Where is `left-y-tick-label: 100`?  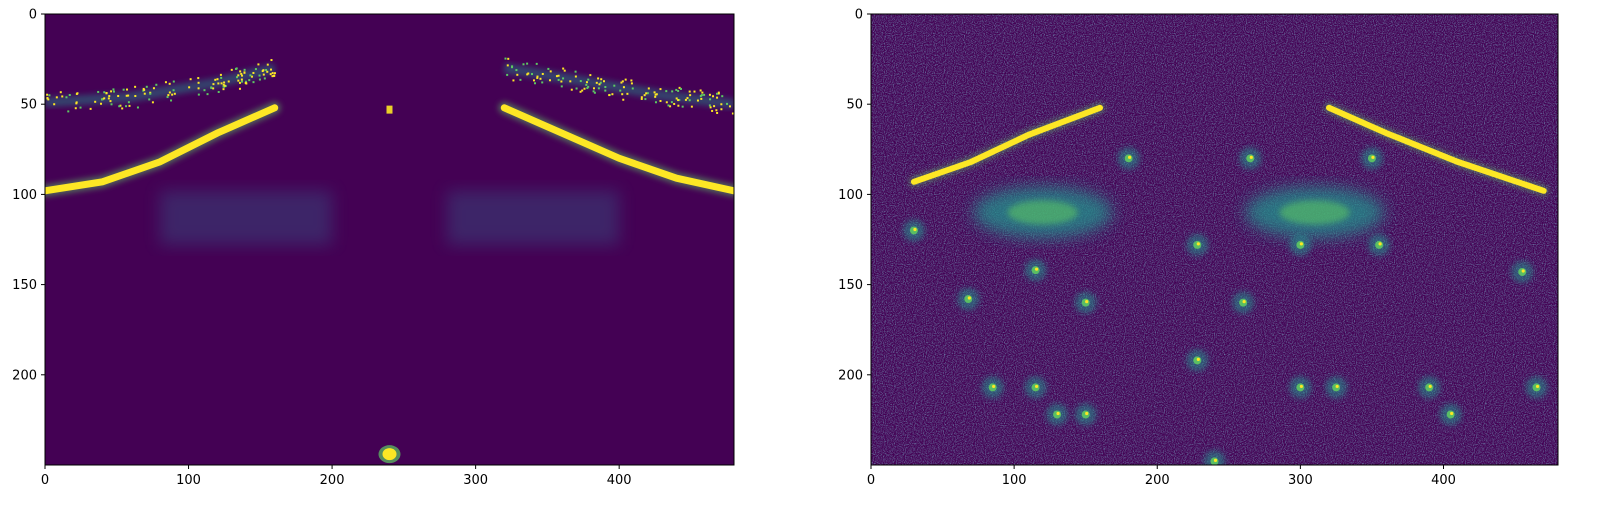
left-y-tick-label: 100 is located at coordinates (24, 195).